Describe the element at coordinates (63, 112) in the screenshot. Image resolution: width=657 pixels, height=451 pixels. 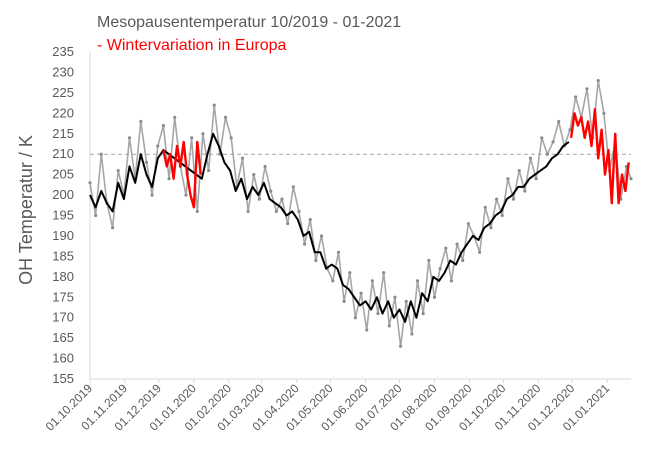
I see `y-tick-label: 220` at that location.